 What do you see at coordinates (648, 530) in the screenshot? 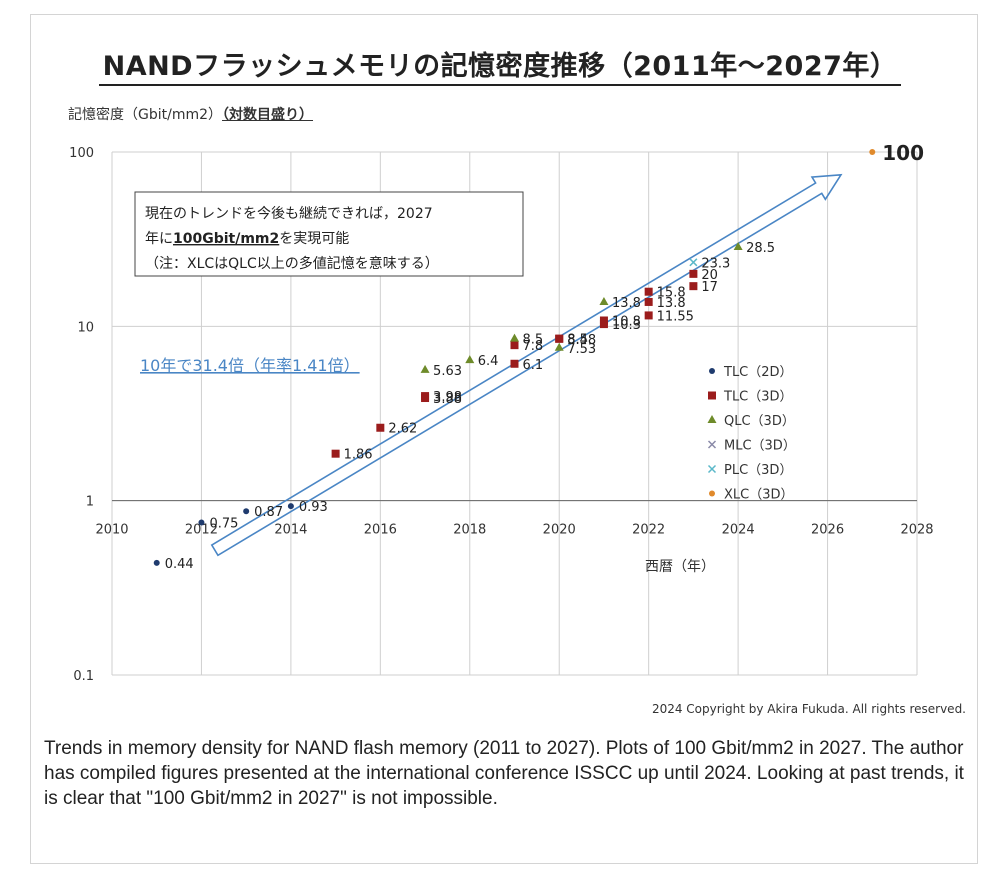
I see `x-tick-2022: 2022` at bounding box center [648, 530].